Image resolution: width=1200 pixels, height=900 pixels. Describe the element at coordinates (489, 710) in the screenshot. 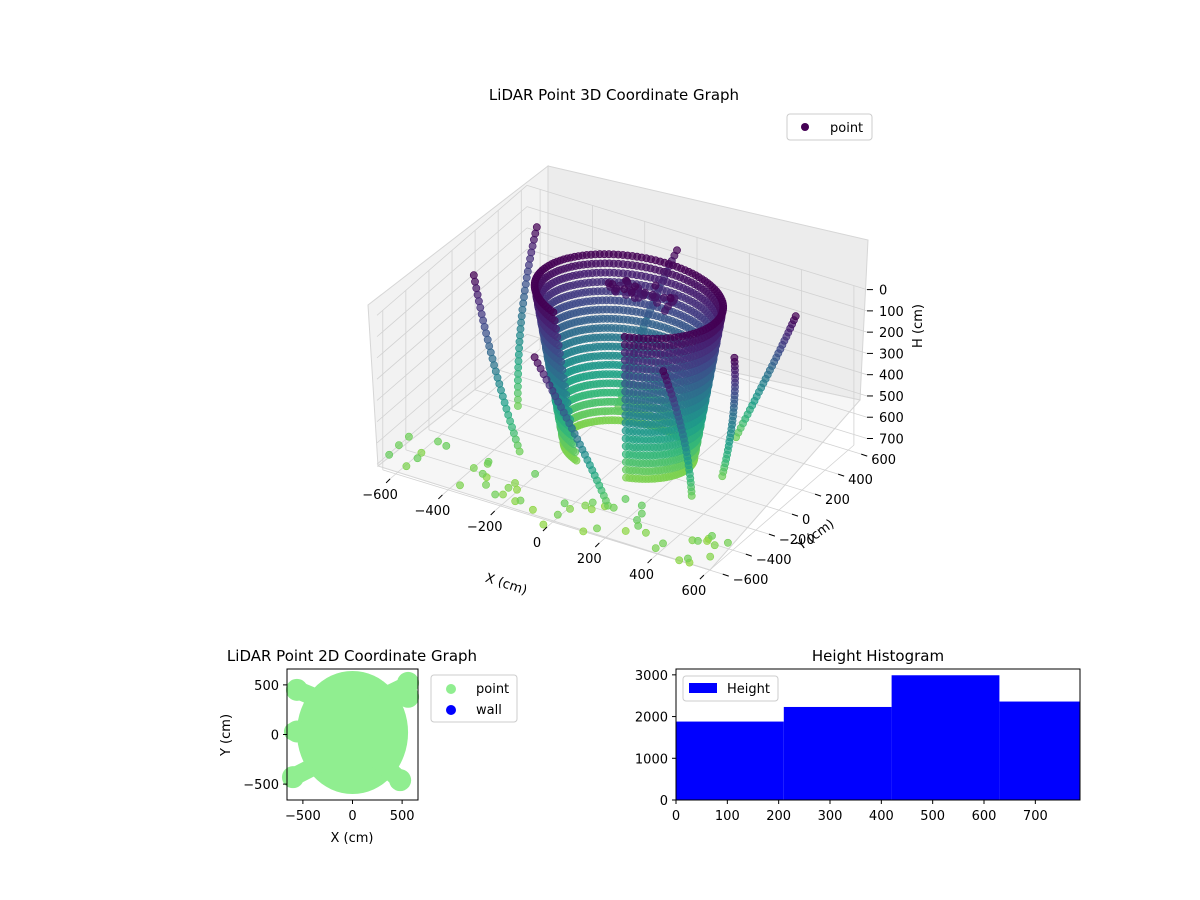

I see `legend-2d-wall-label: wall` at that location.